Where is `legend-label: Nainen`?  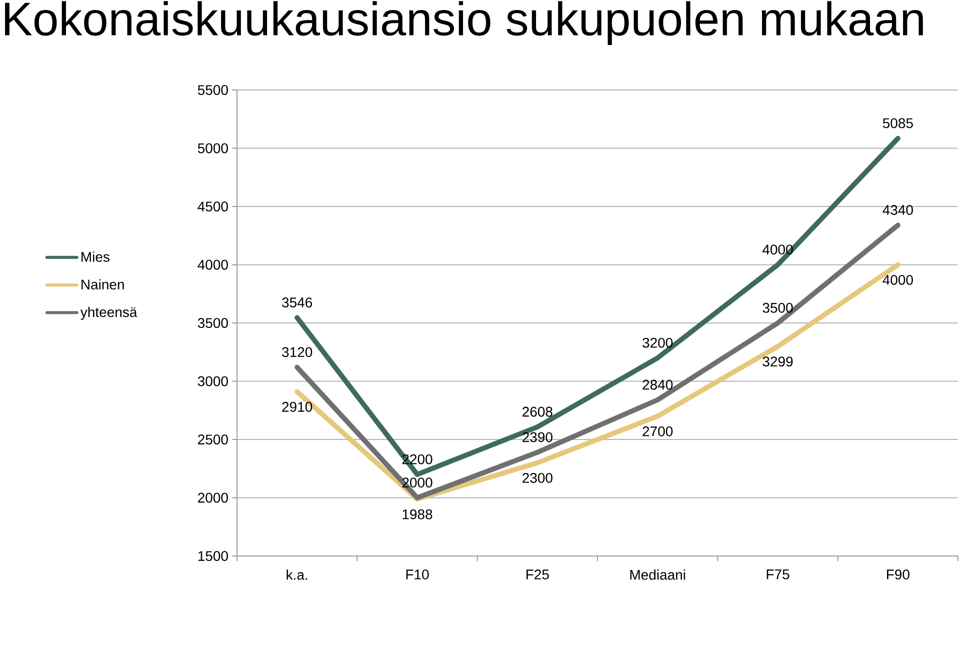
legend-label: Nainen is located at coordinates (103, 284).